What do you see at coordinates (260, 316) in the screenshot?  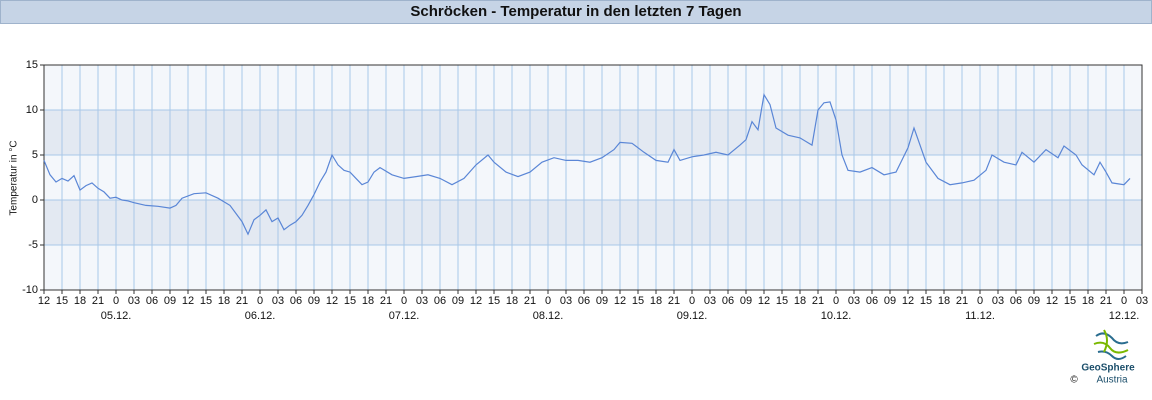 I see `date-label: 06.12.` at bounding box center [260, 316].